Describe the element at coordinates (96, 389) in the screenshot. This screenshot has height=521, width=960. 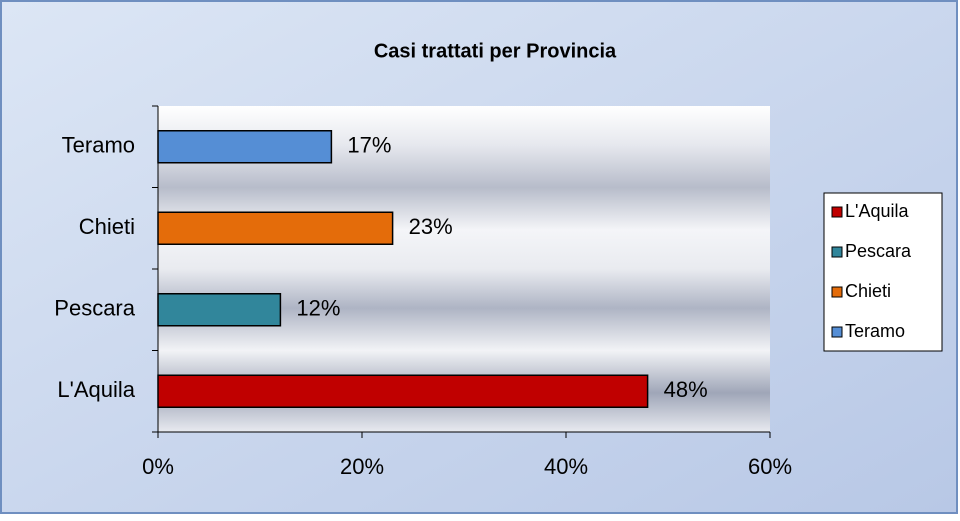
I see `y-tick-label: L'Aquila` at that location.